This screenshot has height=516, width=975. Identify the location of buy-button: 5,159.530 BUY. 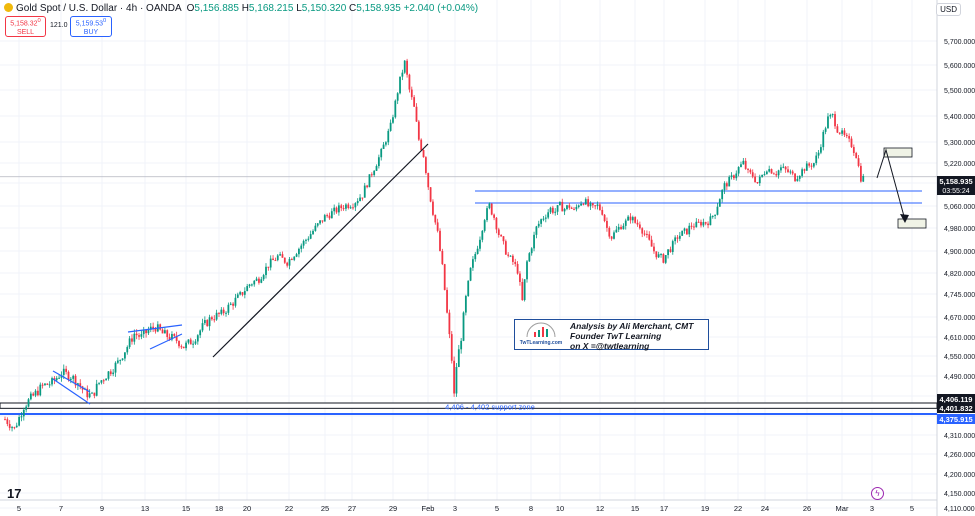
(91, 26).